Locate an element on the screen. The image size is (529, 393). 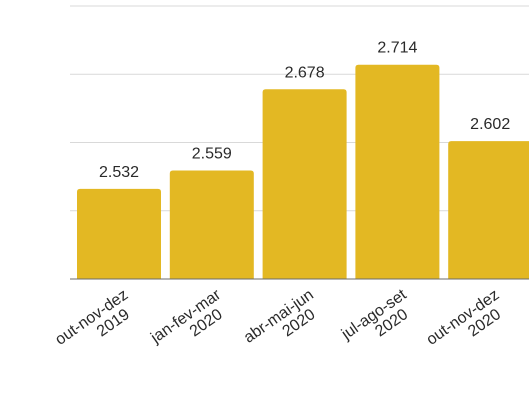
value-label: 2.532 is located at coordinates (119, 172).